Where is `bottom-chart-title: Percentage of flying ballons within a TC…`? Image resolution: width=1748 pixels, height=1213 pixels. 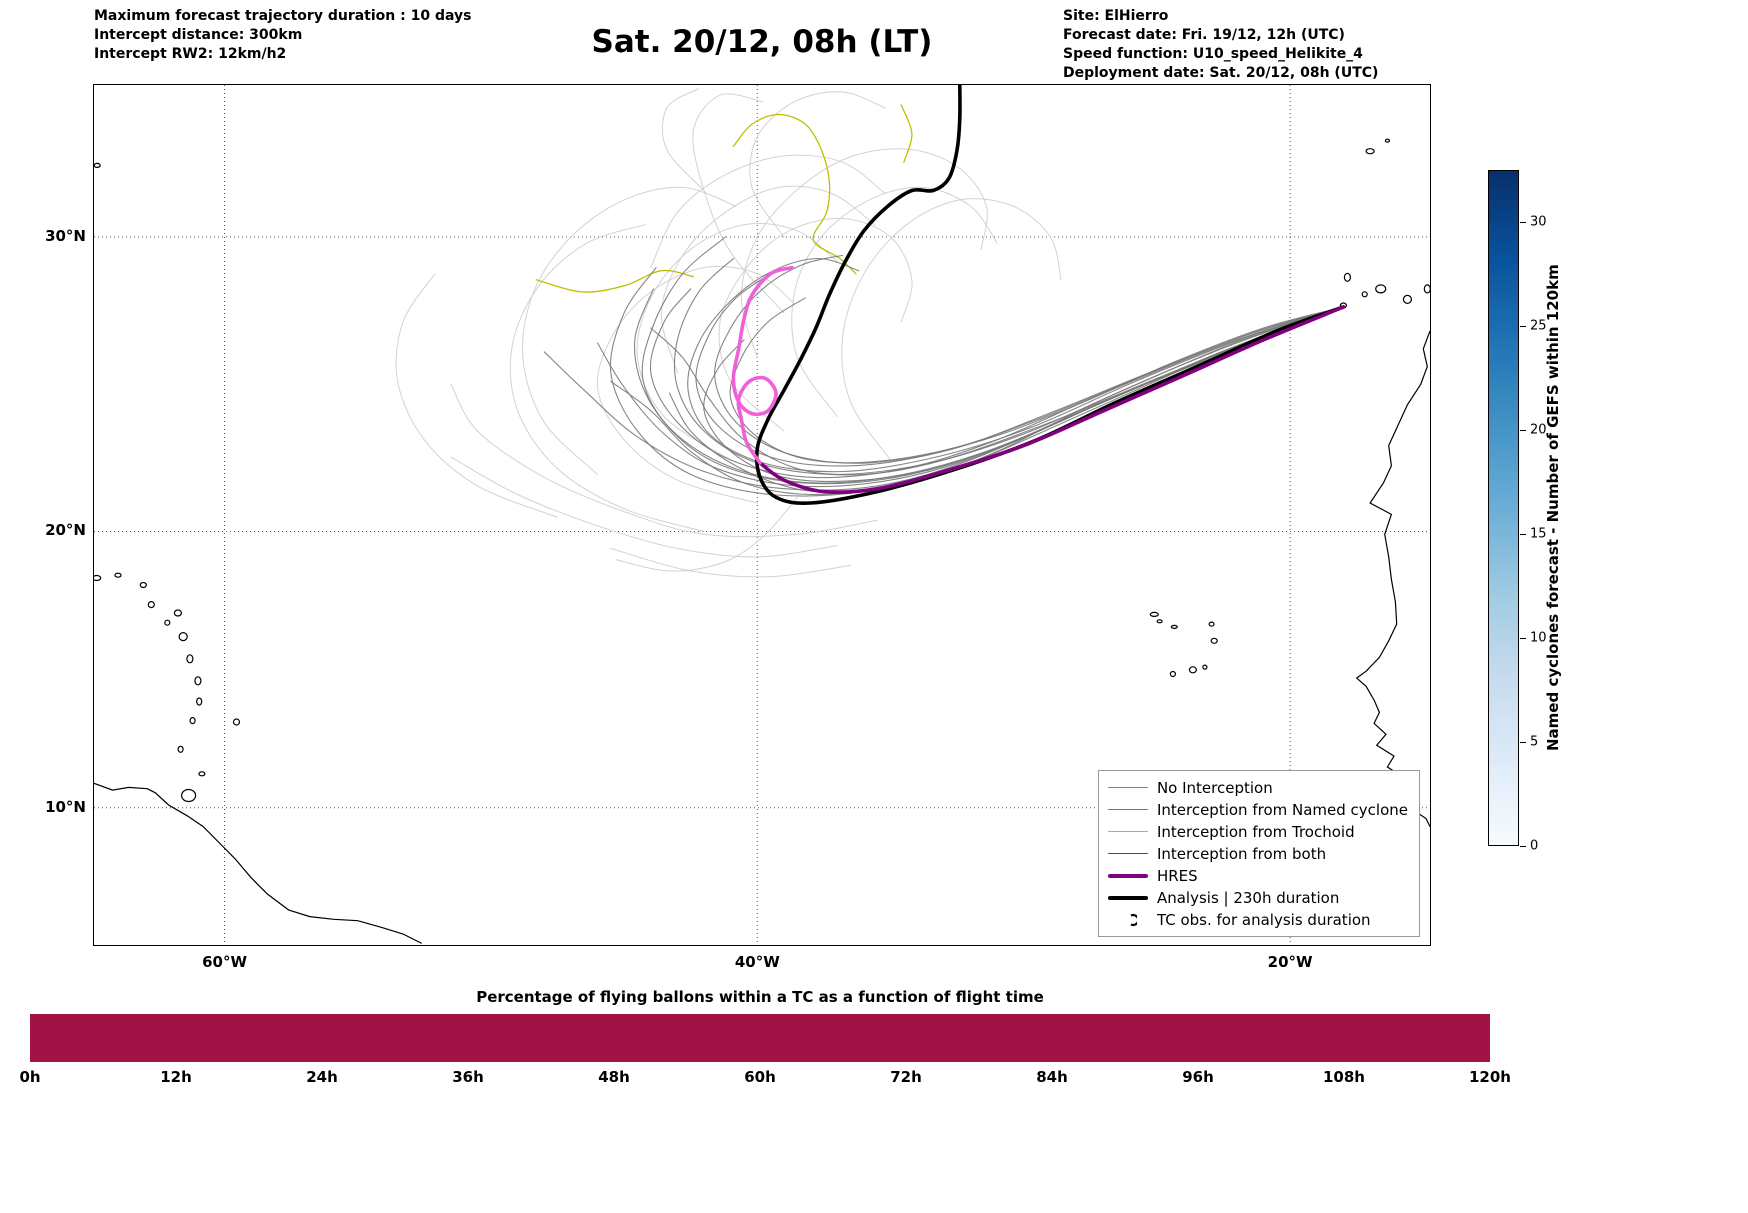 bottom-chart-title: Percentage of flying ballons within a TC… is located at coordinates (760, 997).